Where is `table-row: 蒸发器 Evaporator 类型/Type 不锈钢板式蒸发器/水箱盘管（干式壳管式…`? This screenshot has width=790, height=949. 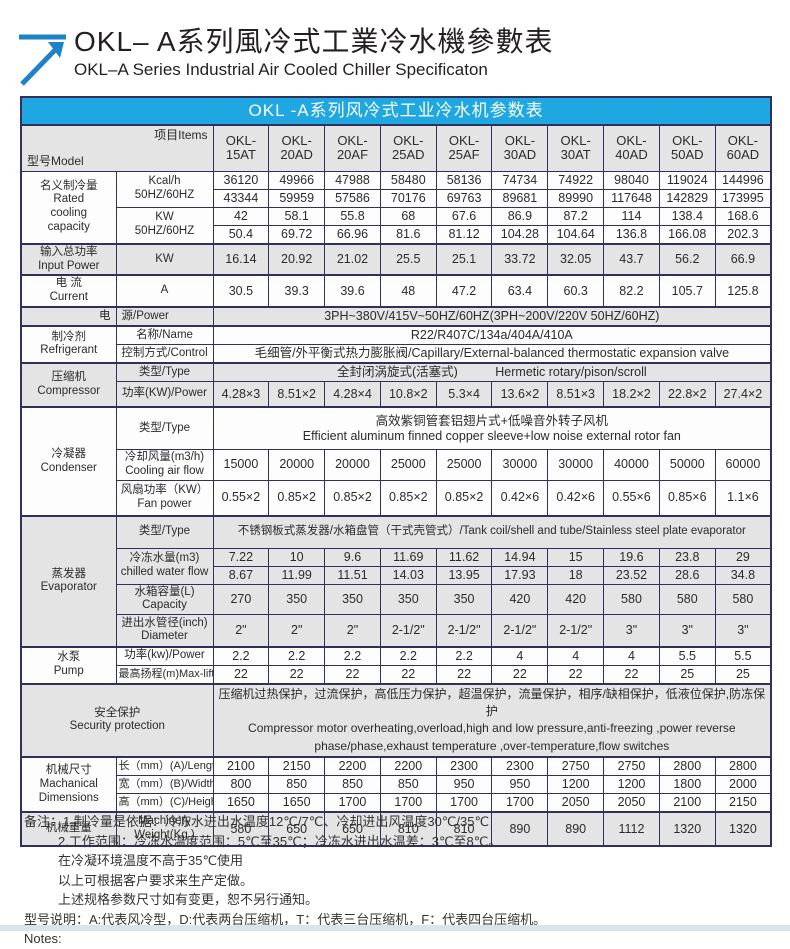 table-row: 蒸发器 Evaporator 类型/Type 不锈钢板式蒸发器/水箱盘管（干式壳管式… is located at coordinates (396, 581).